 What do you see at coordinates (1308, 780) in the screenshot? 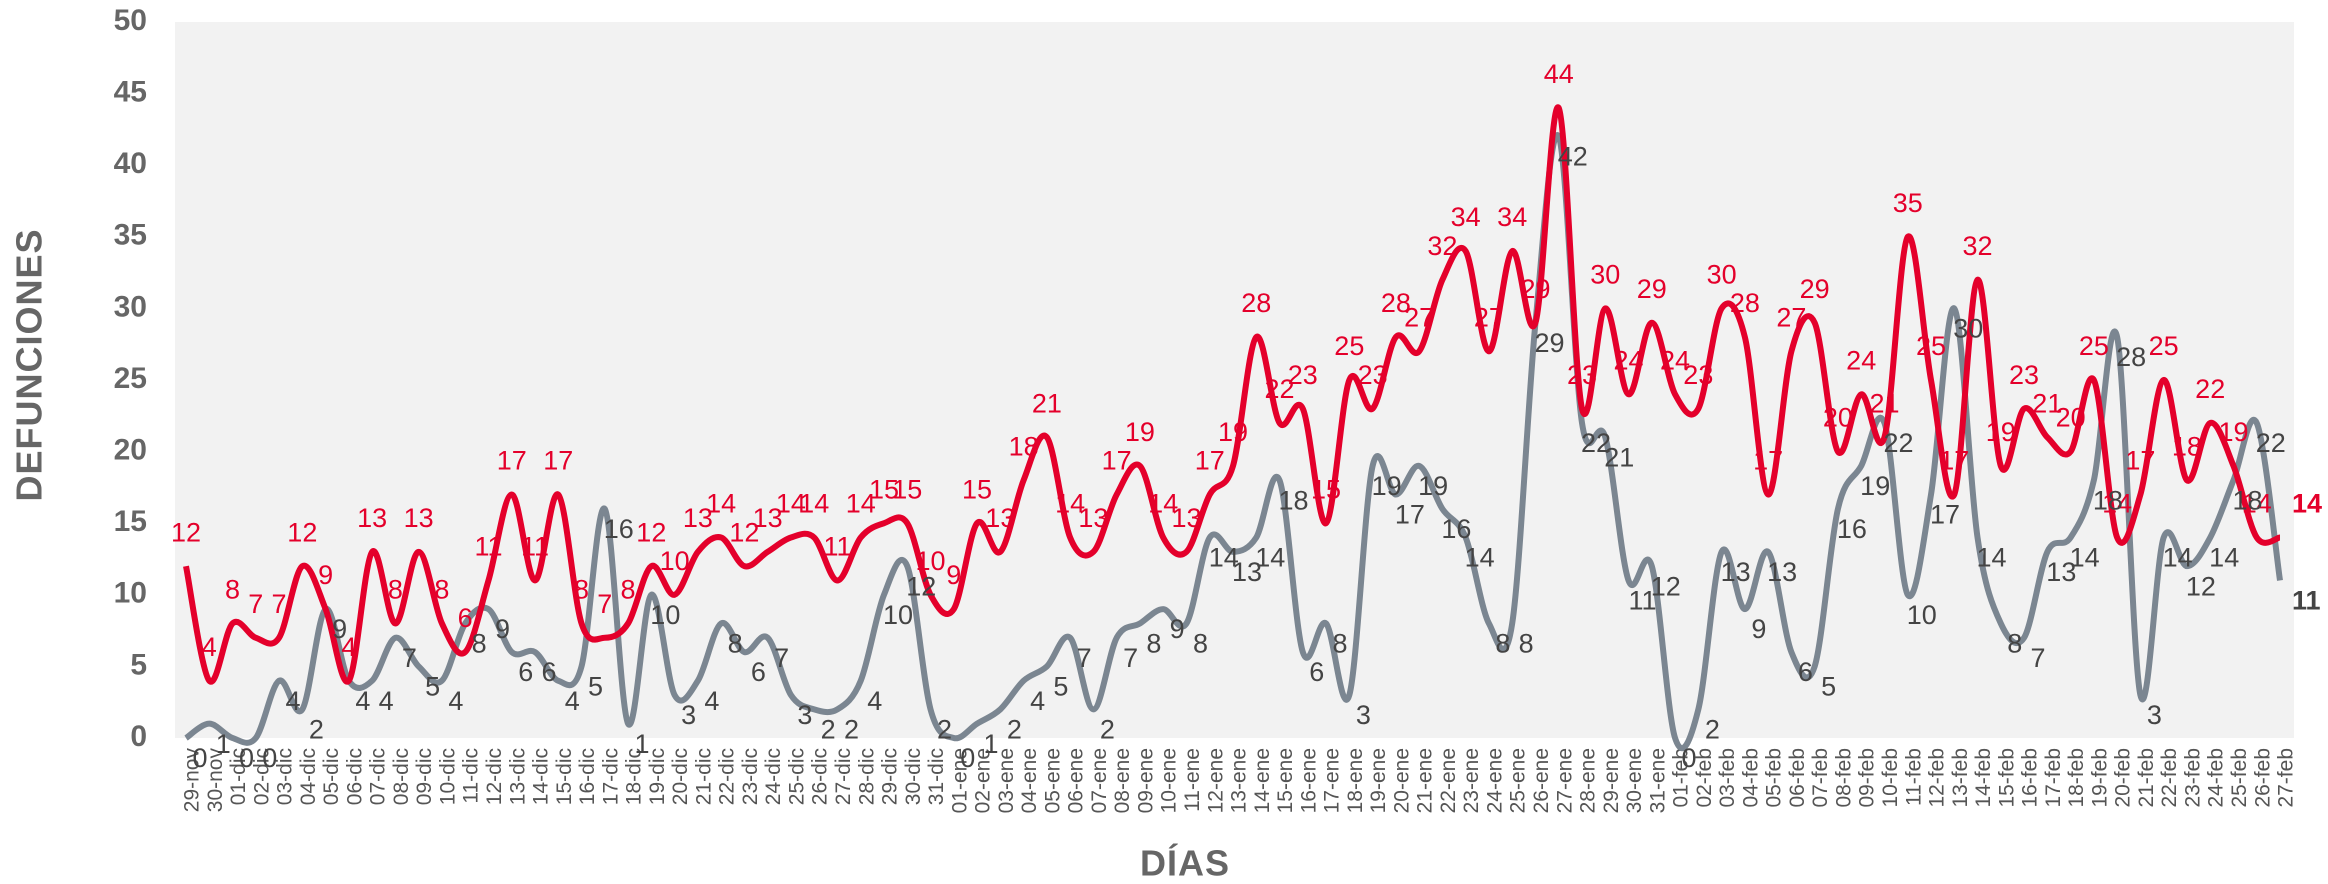
I see `x-tick-label: 16-ene` at bounding box center [1308, 780].